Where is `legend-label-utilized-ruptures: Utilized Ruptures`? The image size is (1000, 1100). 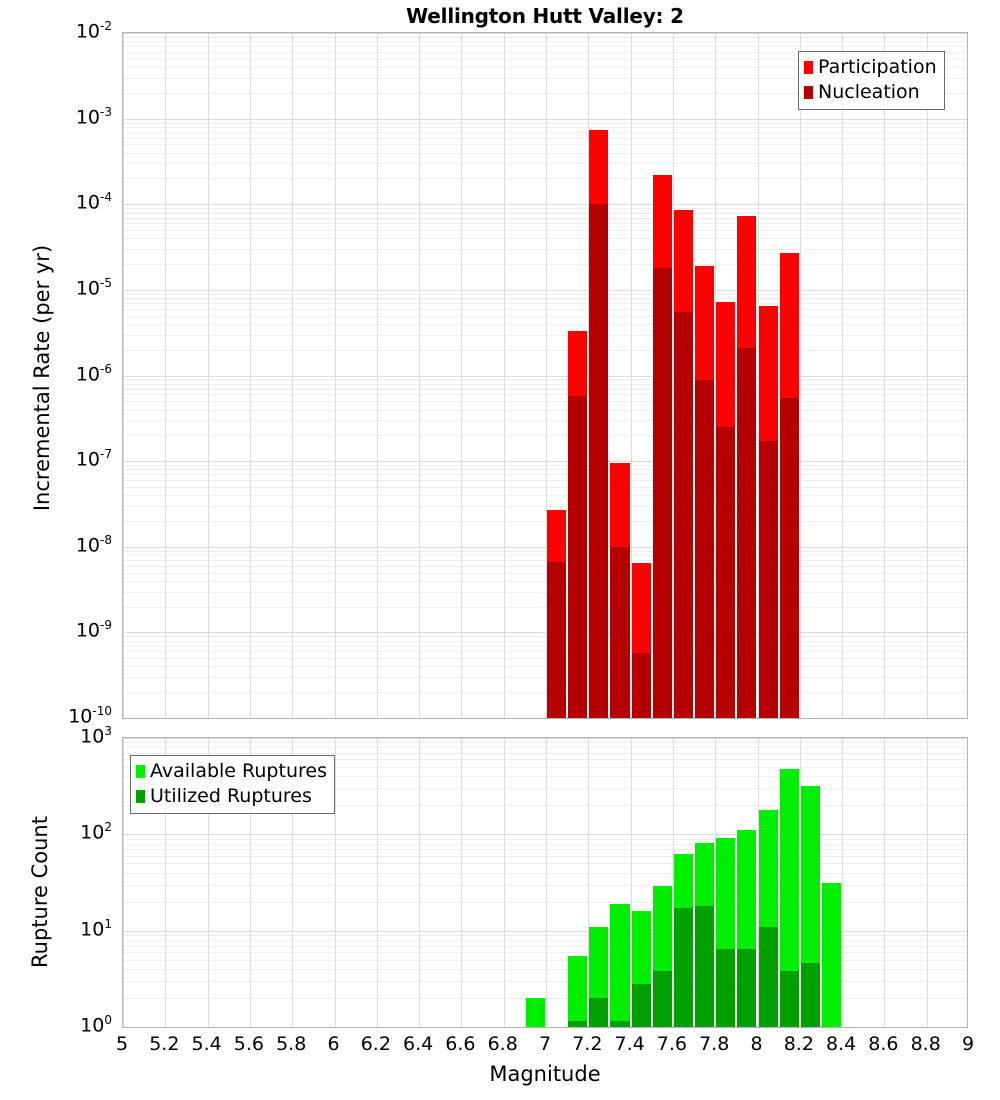
legend-label-utilized-ruptures: Utilized Ruptures is located at coordinates (231, 796).